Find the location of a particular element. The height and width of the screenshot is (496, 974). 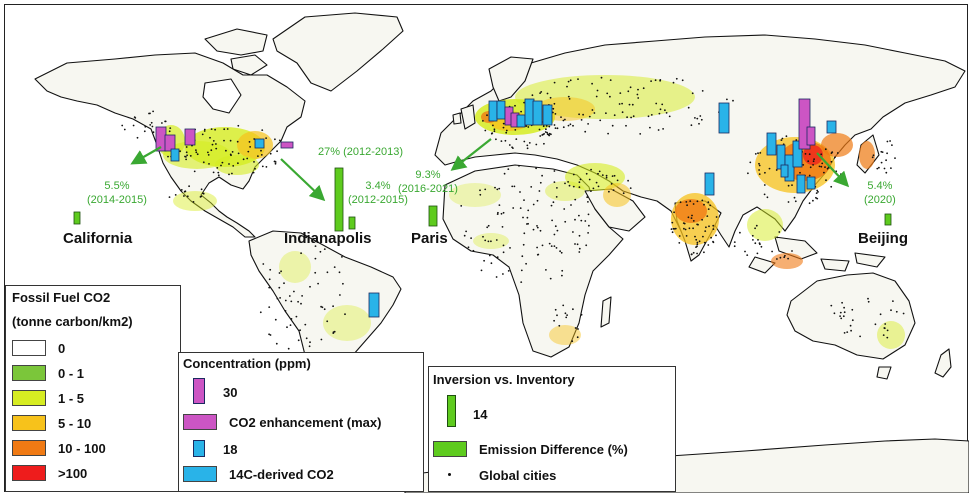

enhancement-swatch is located at coordinates (200, 422).